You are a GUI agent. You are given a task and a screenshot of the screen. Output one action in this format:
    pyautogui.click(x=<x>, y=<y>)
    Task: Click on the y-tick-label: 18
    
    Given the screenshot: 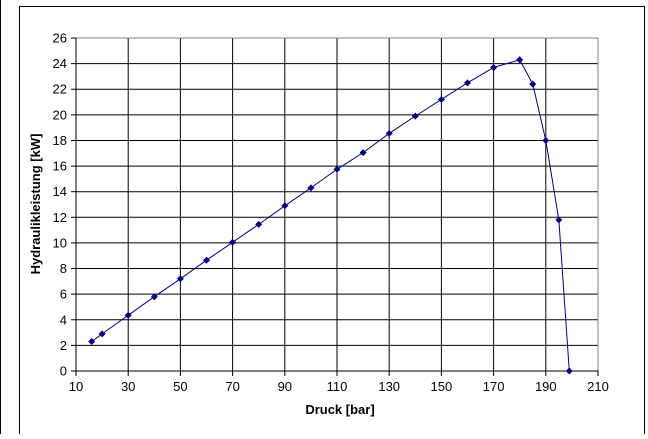 What is the action you would take?
    pyautogui.click(x=60, y=140)
    